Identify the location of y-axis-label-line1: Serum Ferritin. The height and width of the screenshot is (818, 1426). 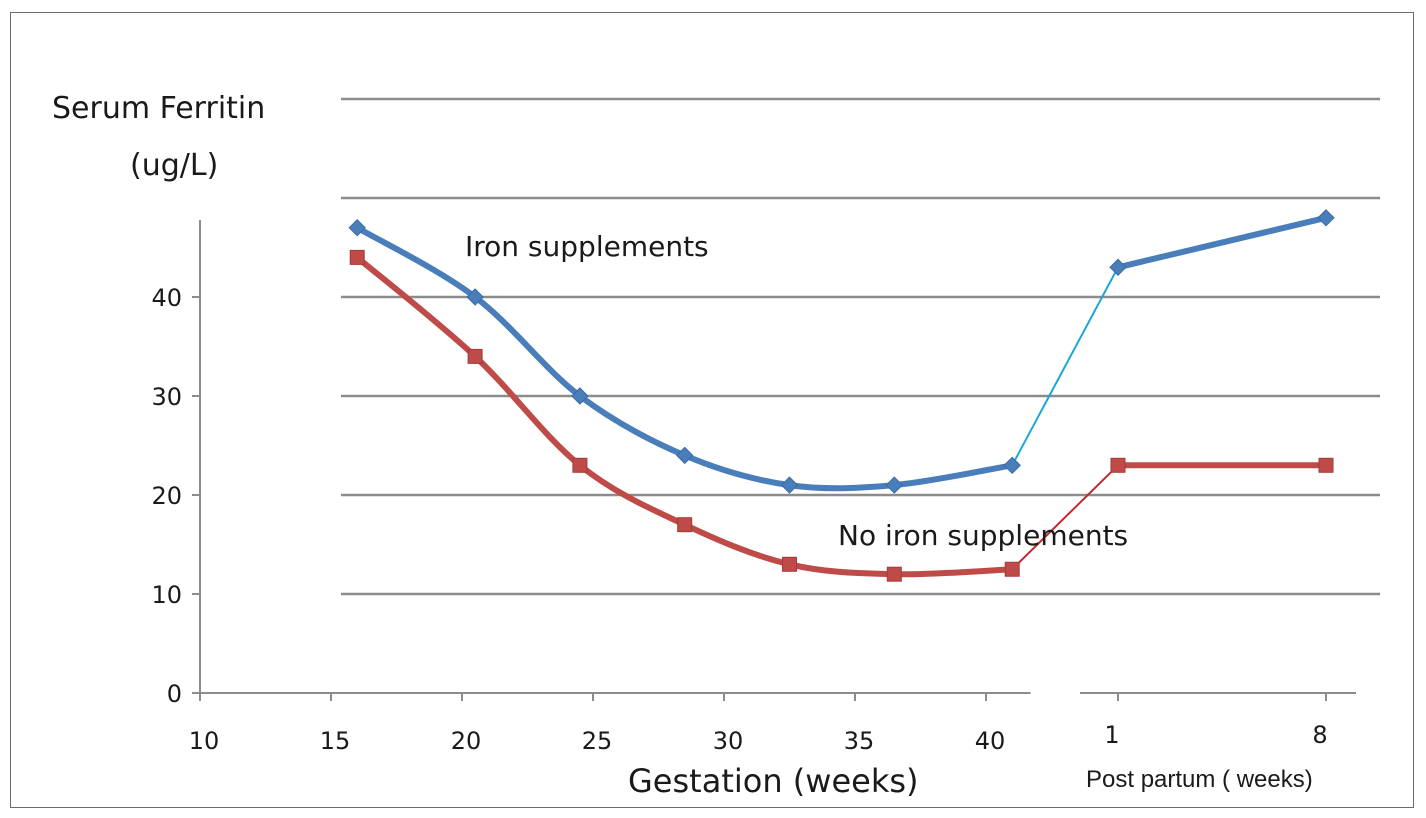
(158, 108).